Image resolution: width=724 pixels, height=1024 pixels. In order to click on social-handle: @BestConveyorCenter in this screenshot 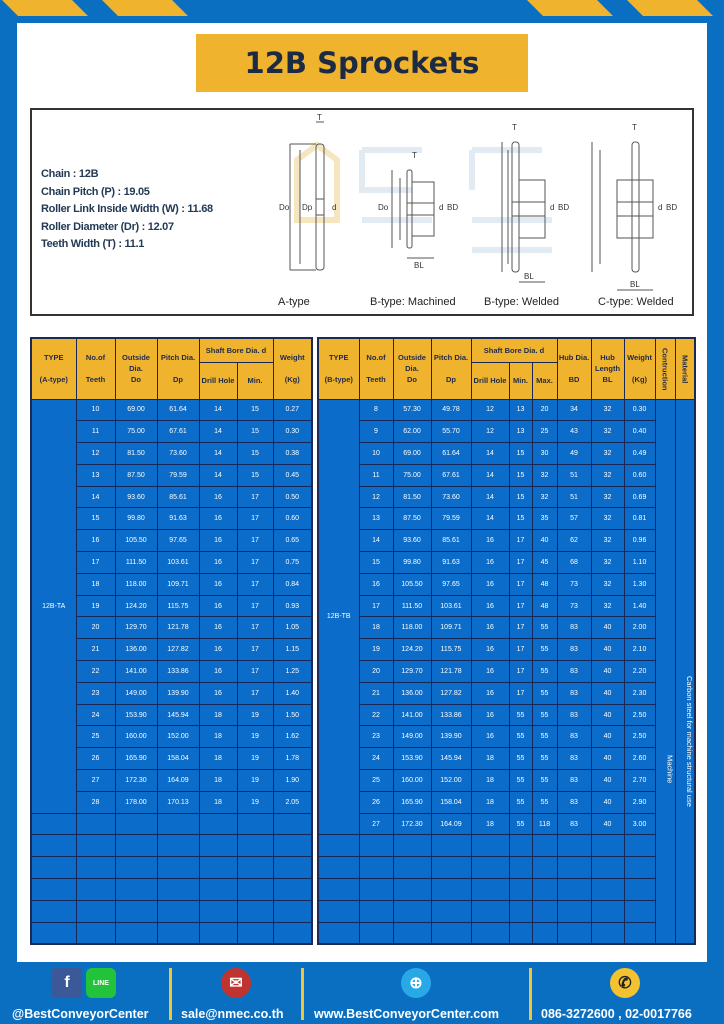, I will do `click(80, 1014)`.